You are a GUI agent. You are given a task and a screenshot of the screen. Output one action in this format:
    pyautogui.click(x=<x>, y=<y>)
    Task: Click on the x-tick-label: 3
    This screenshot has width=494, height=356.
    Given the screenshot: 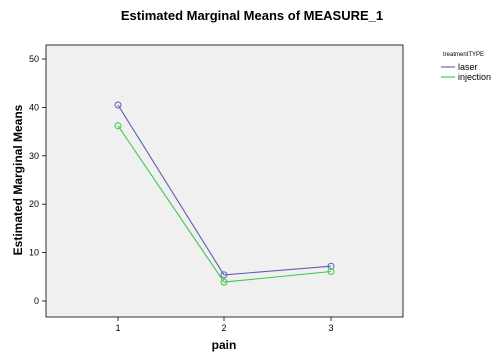 What is the action you would take?
    pyautogui.click(x=330, y=328)
    